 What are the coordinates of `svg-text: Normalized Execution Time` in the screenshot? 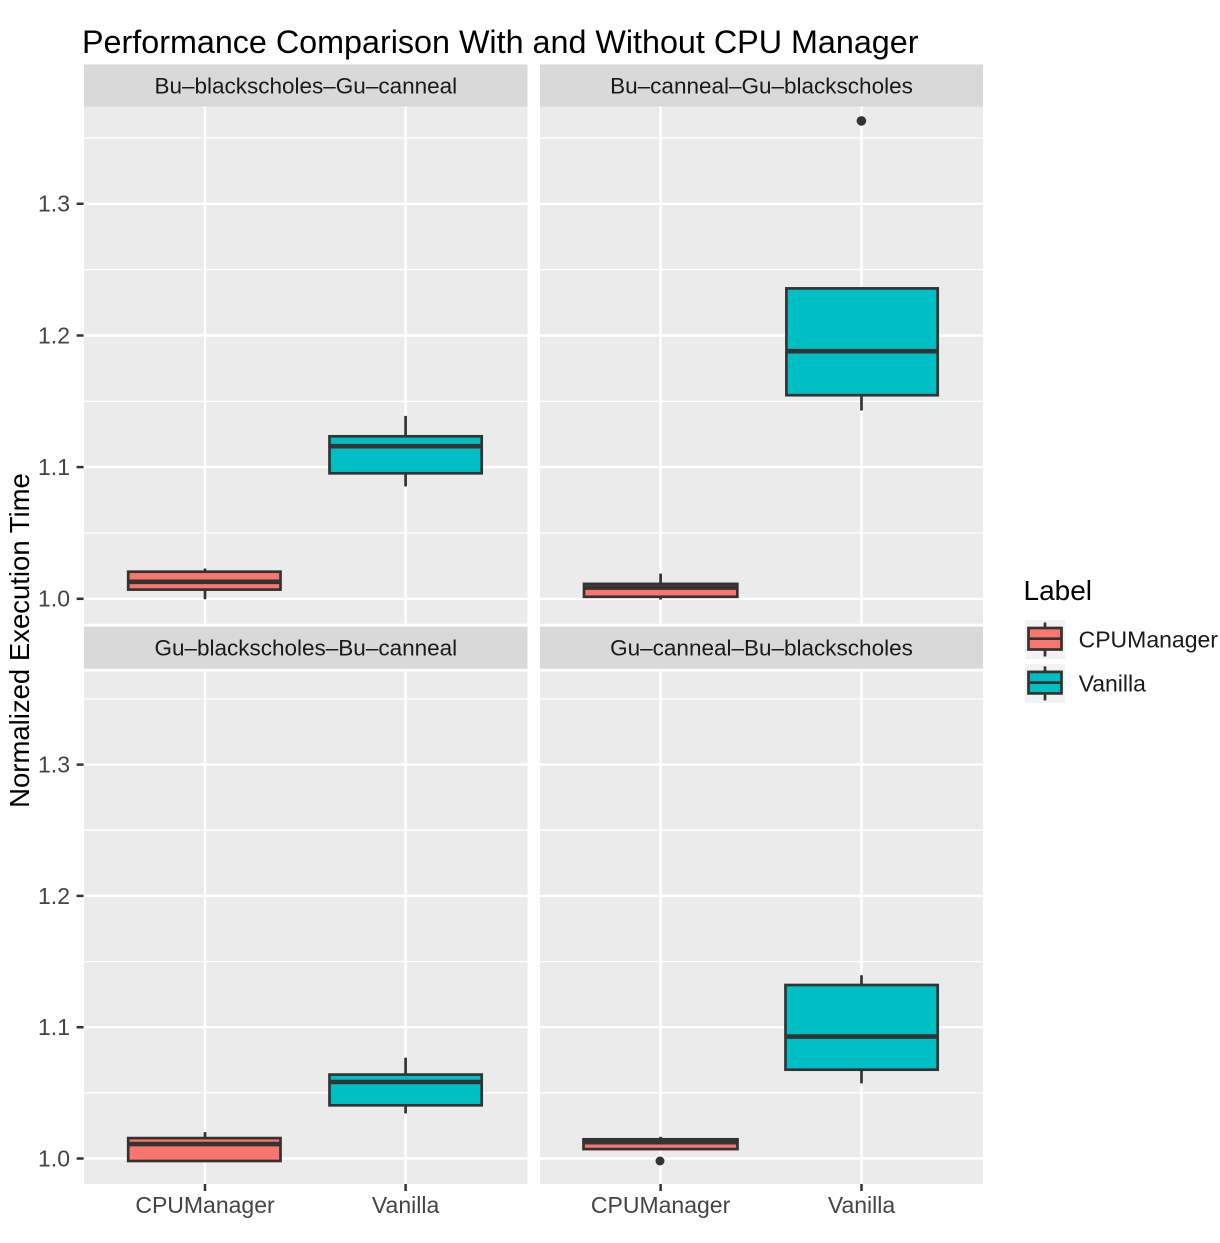 It's located at (19, 640).